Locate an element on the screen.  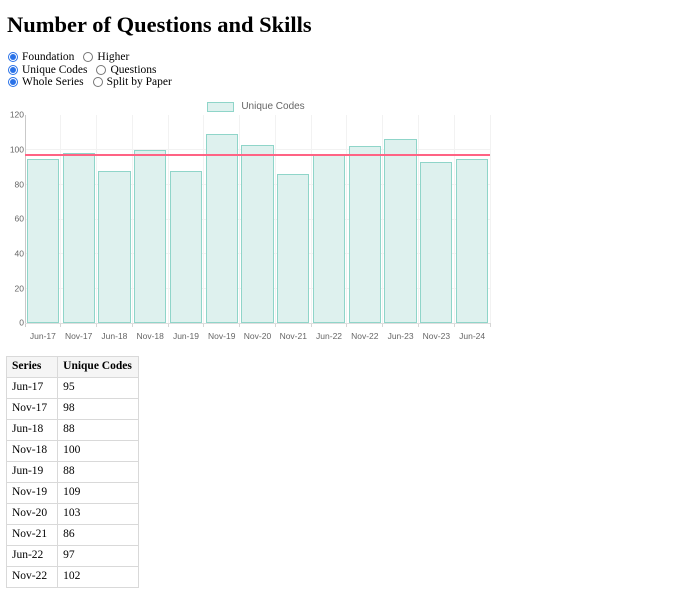
table-row-nov-21: Nov-21 86 is located at coordinates (72, 535).